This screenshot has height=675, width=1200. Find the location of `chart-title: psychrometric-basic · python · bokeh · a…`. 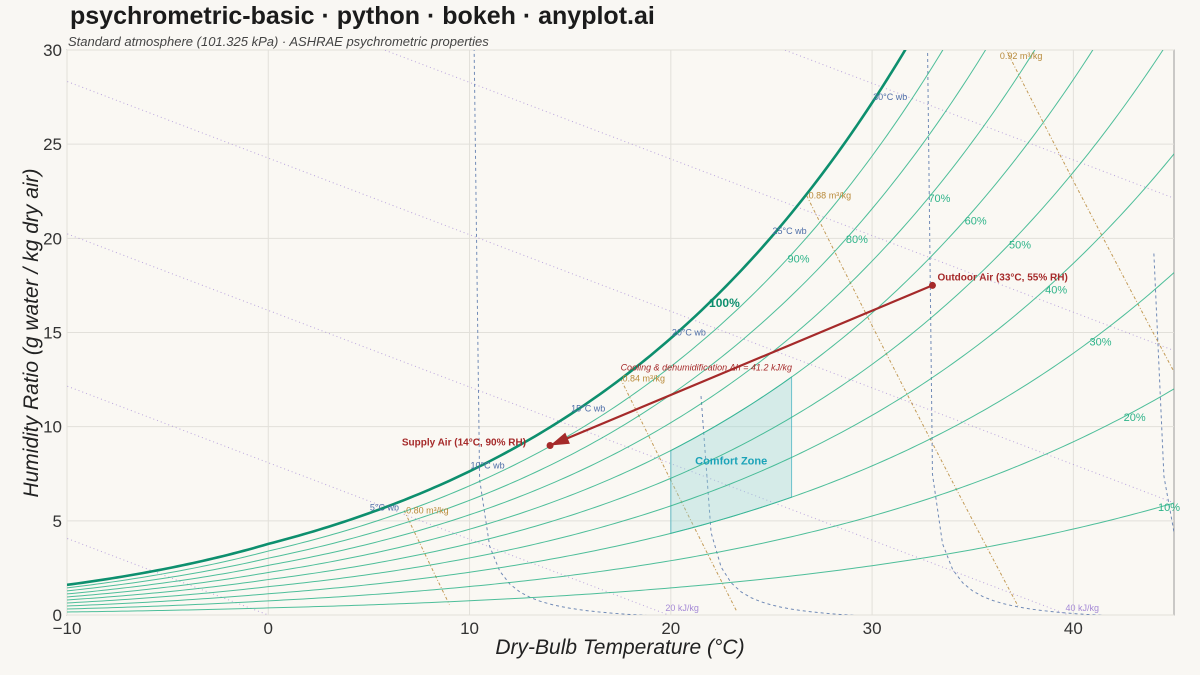

chart-title: psychrometric-basic · python · bokeh · a… is located at coordinates (362, 16).